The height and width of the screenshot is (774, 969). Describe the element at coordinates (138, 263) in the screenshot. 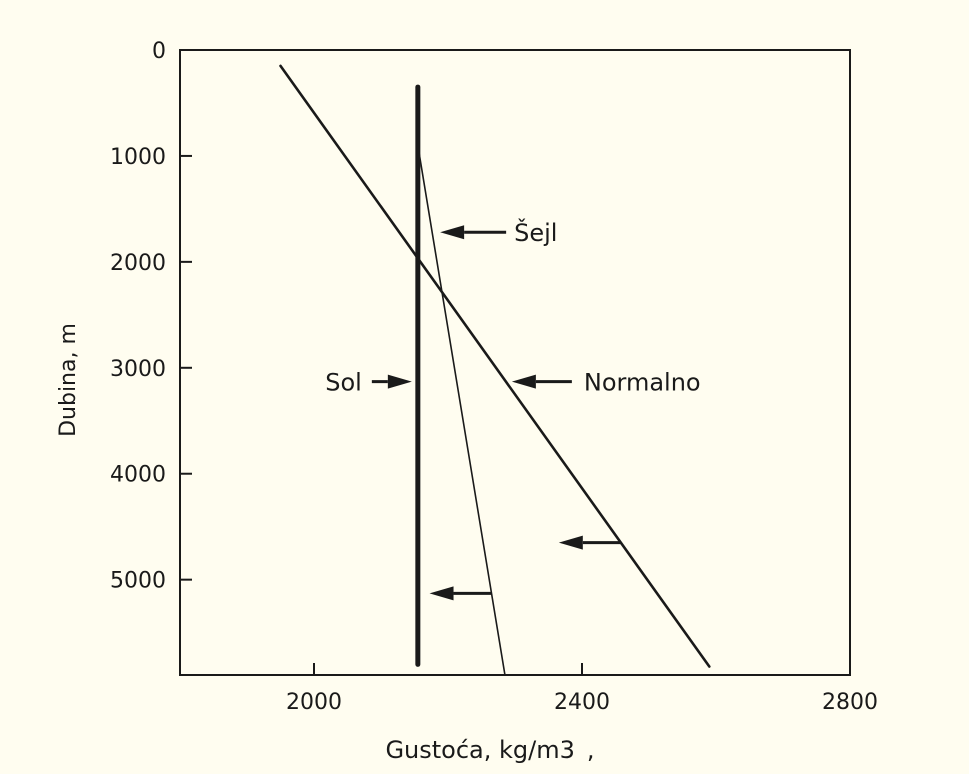

I see `y-tick-label: 2000` at that location.